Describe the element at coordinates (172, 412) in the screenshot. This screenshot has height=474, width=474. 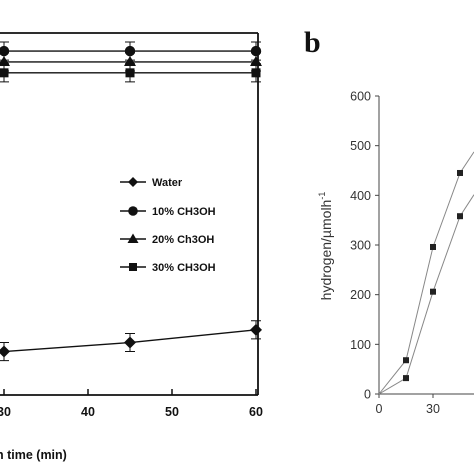
I see `panel-a-x-tick-label: 50` at that location.